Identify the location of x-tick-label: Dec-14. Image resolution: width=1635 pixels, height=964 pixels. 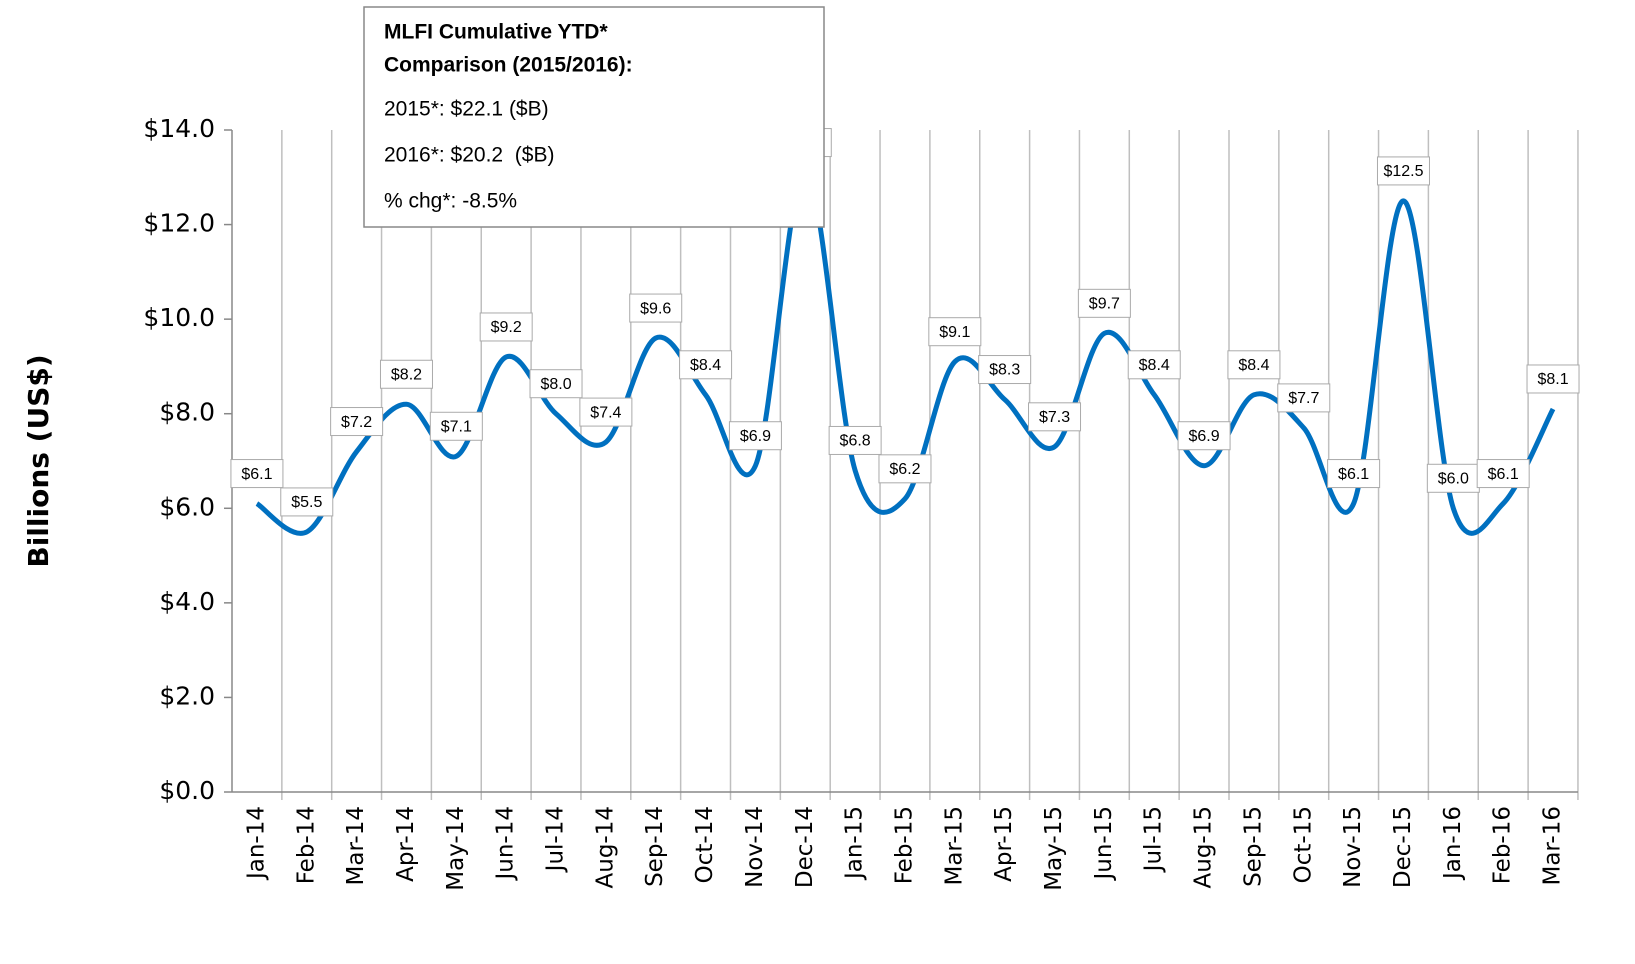
(805, 847).